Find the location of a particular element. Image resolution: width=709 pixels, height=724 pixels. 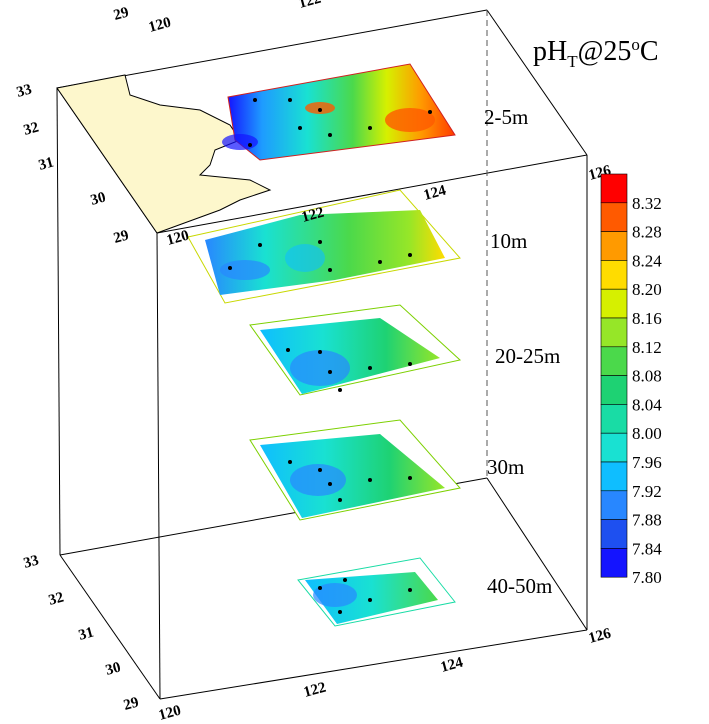

colorbar-label: 8.28 is located at coordinates (647, 232).